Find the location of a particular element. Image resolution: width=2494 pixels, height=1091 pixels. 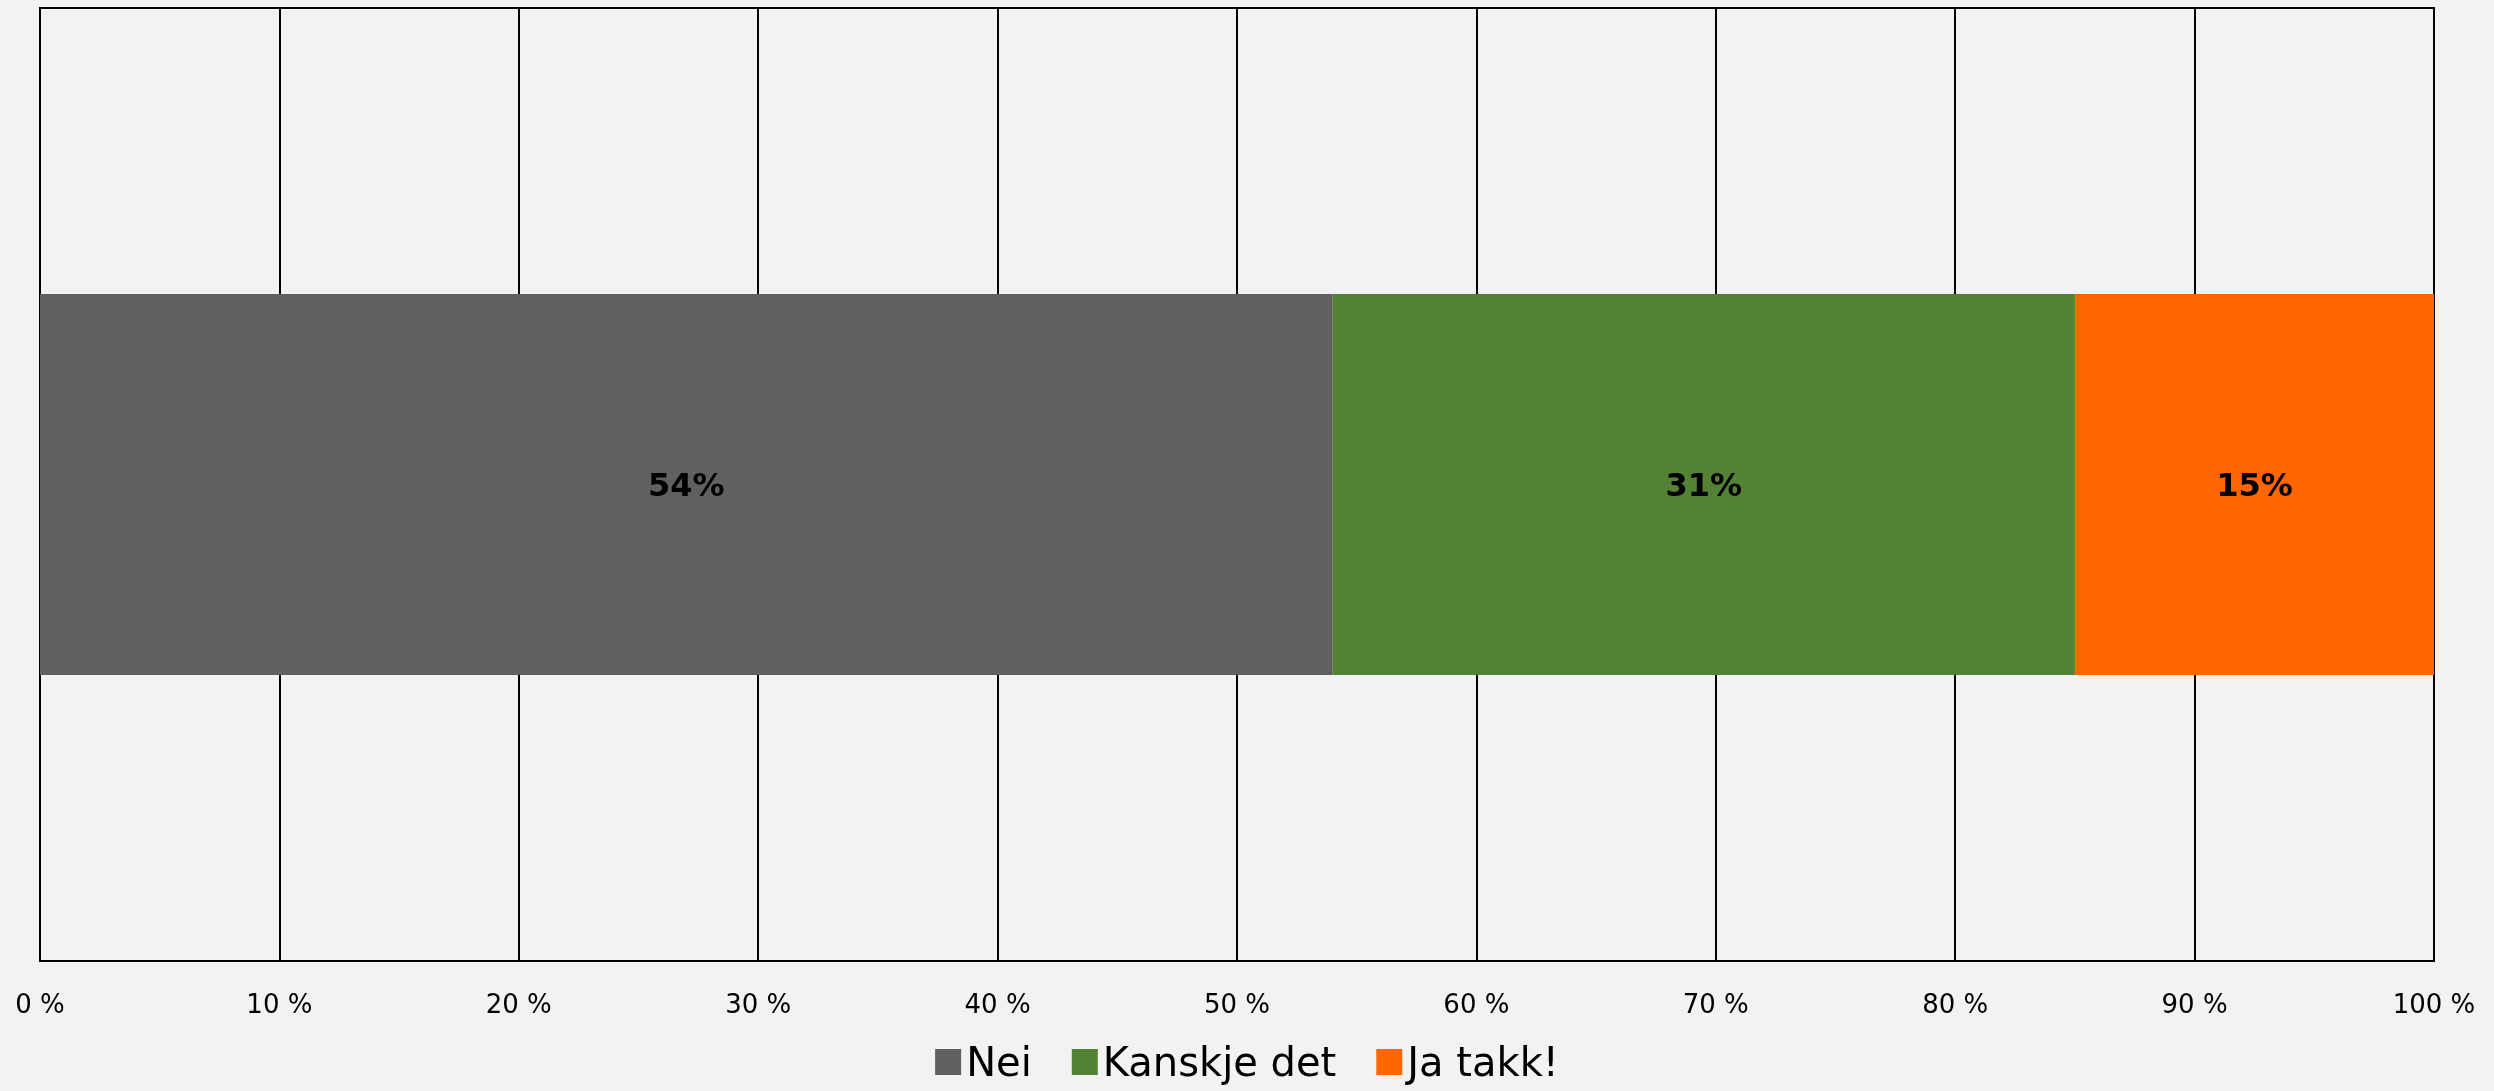

x-tick-label: 20 % is located at coordinates (518, 1004).